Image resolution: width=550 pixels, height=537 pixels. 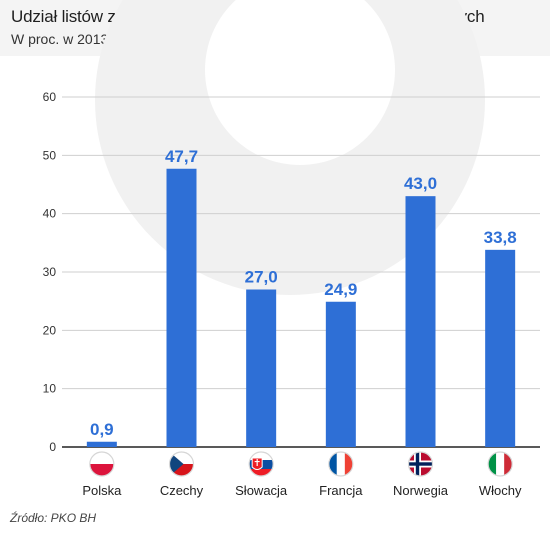 What do you see at coordinates (53, 518) in the screenshot?
I see `source-note: Źródło: PKO BH` at bounding box center [53, 518].